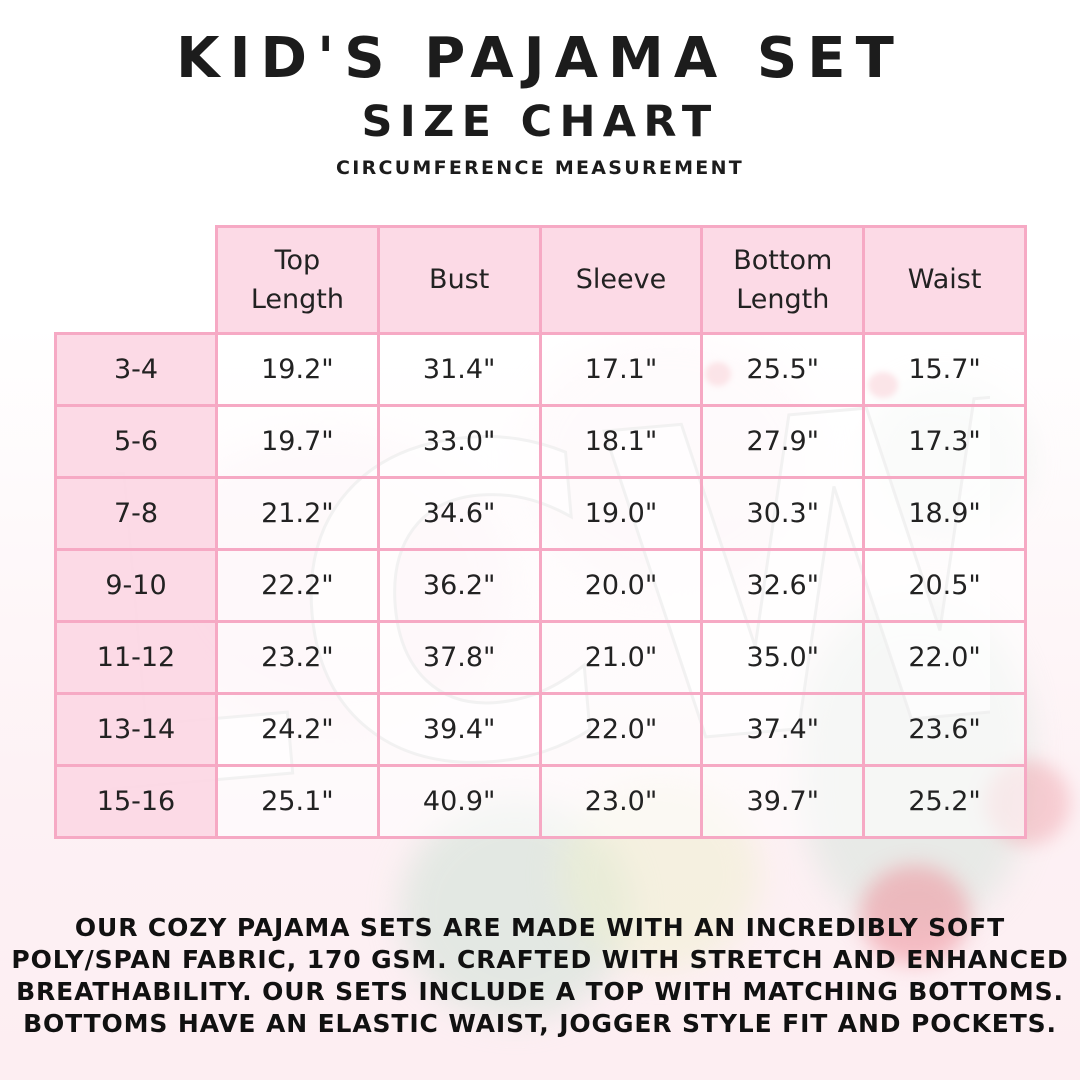  What do you see at coordinates (297, 657) in the screenshot?
I see `measurement-cell: 23.2"` at bounding box center [297, 657].